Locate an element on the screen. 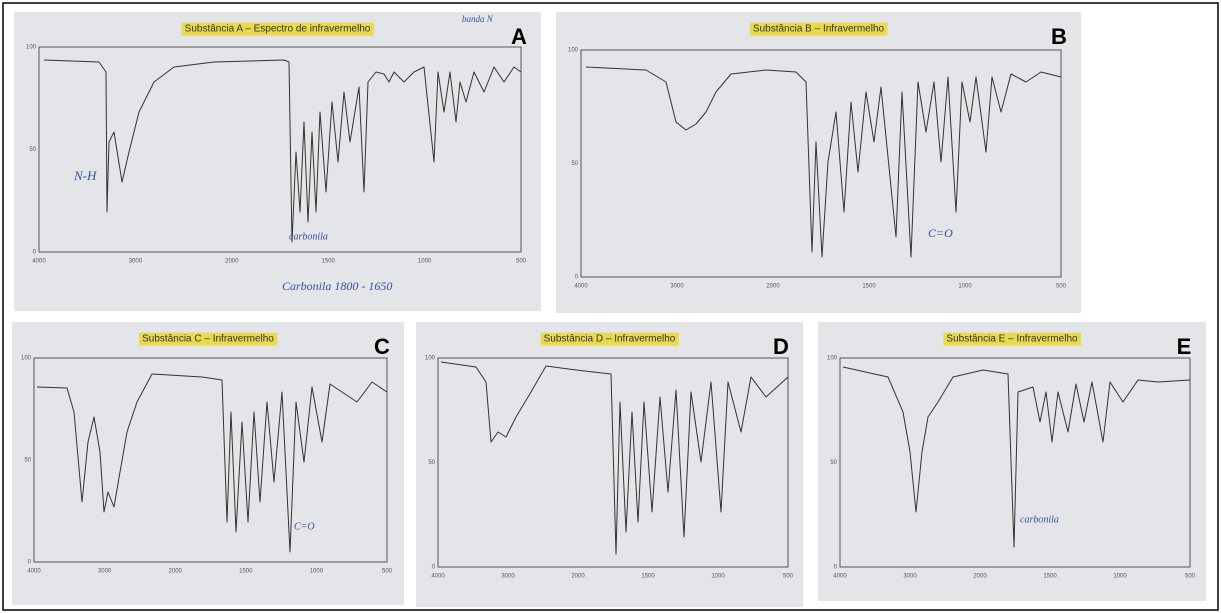 This screenshot has width=1221, height=613. panel-title: Substância D – Infravermelho is located at coordinates (610, 339).